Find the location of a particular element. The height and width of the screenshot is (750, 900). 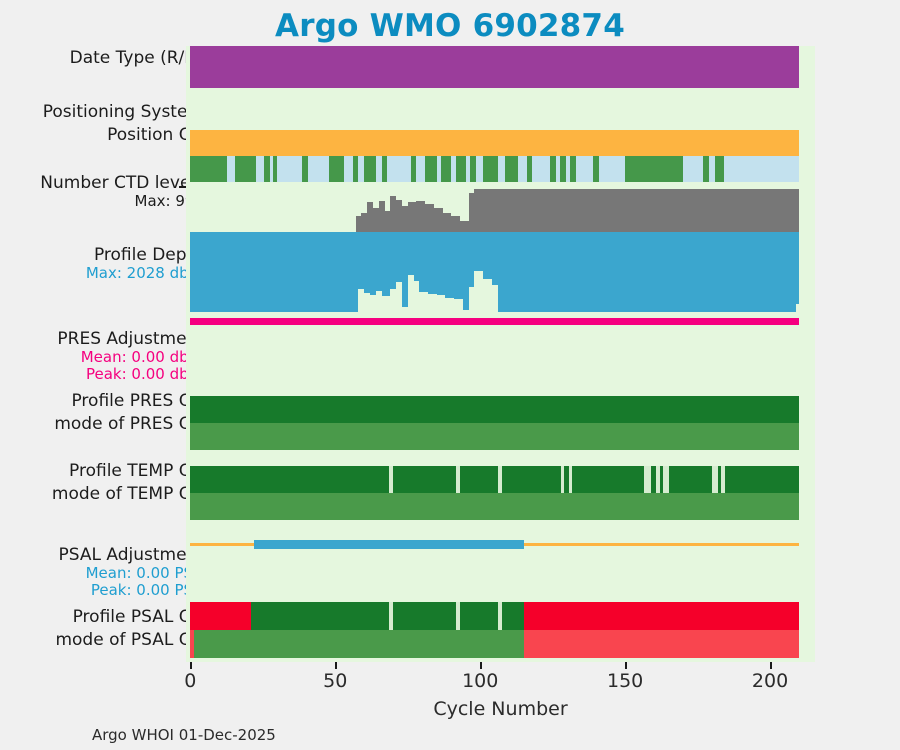

row-mode-psal-qc is located at coordinates (500, 644).